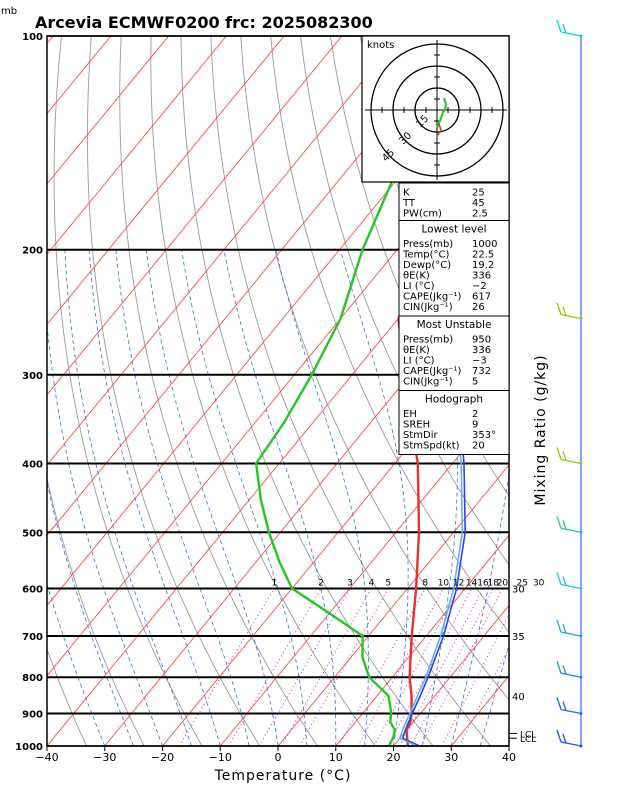  Describe the element at coordinates (427, 265) in the screenshot. I see `lowest-level-key: Dewp(°C)` at that location.